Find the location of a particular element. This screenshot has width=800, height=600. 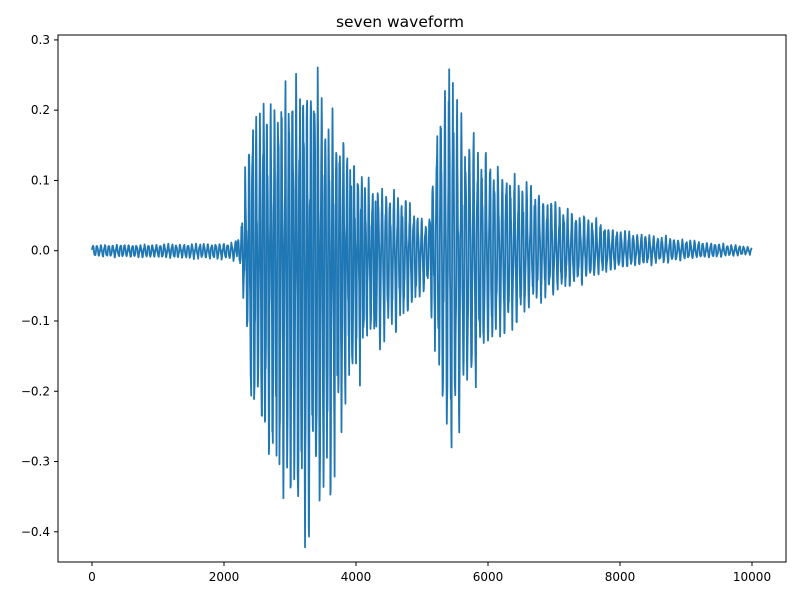

y-tick-label: −0.3 is located at coordinates (35, 462).